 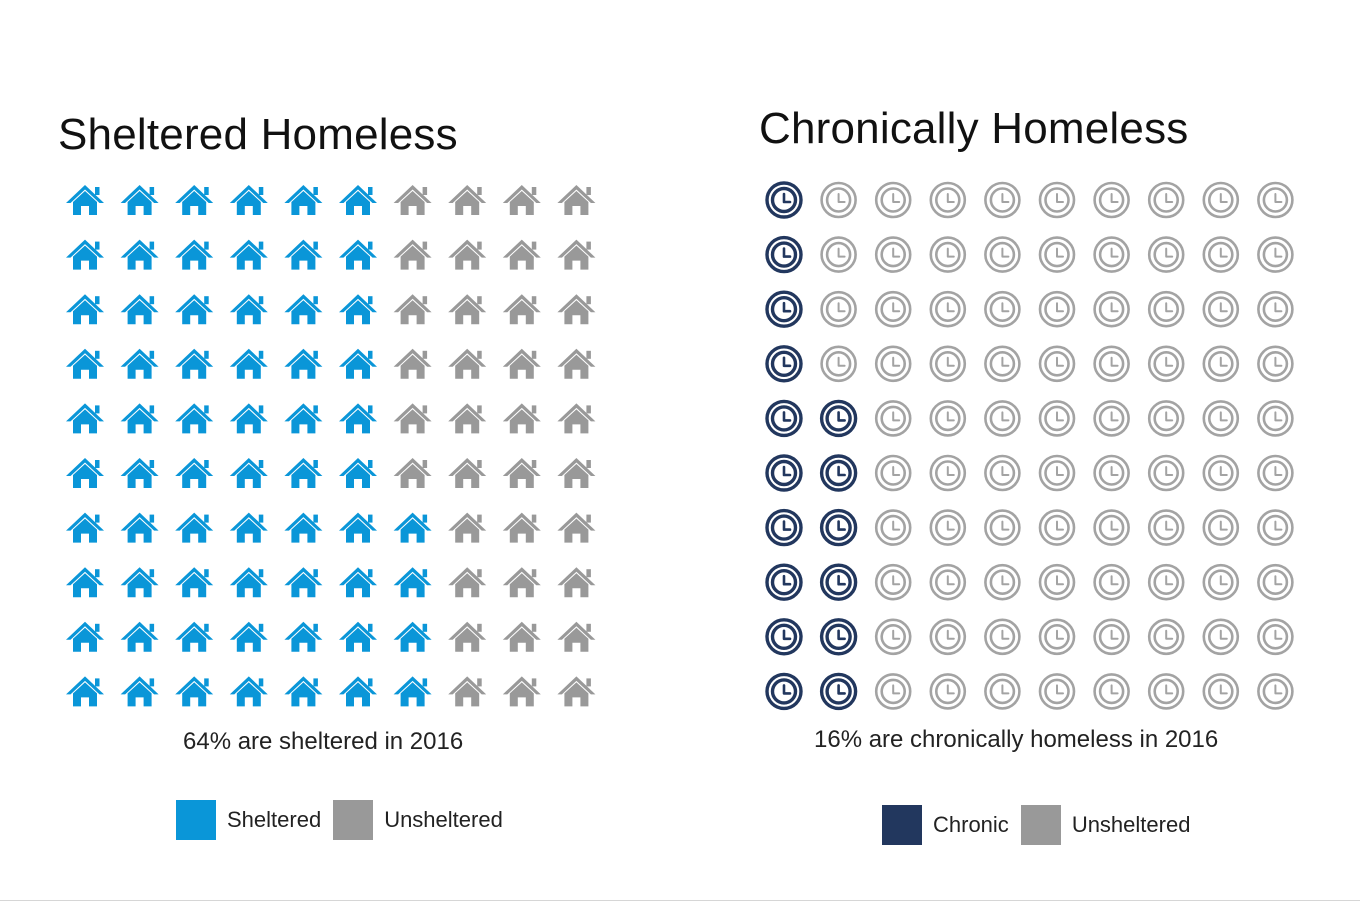 I want to click on sheltered-caption: 64% are sheltered in 2016, so click(x=323, y=741).